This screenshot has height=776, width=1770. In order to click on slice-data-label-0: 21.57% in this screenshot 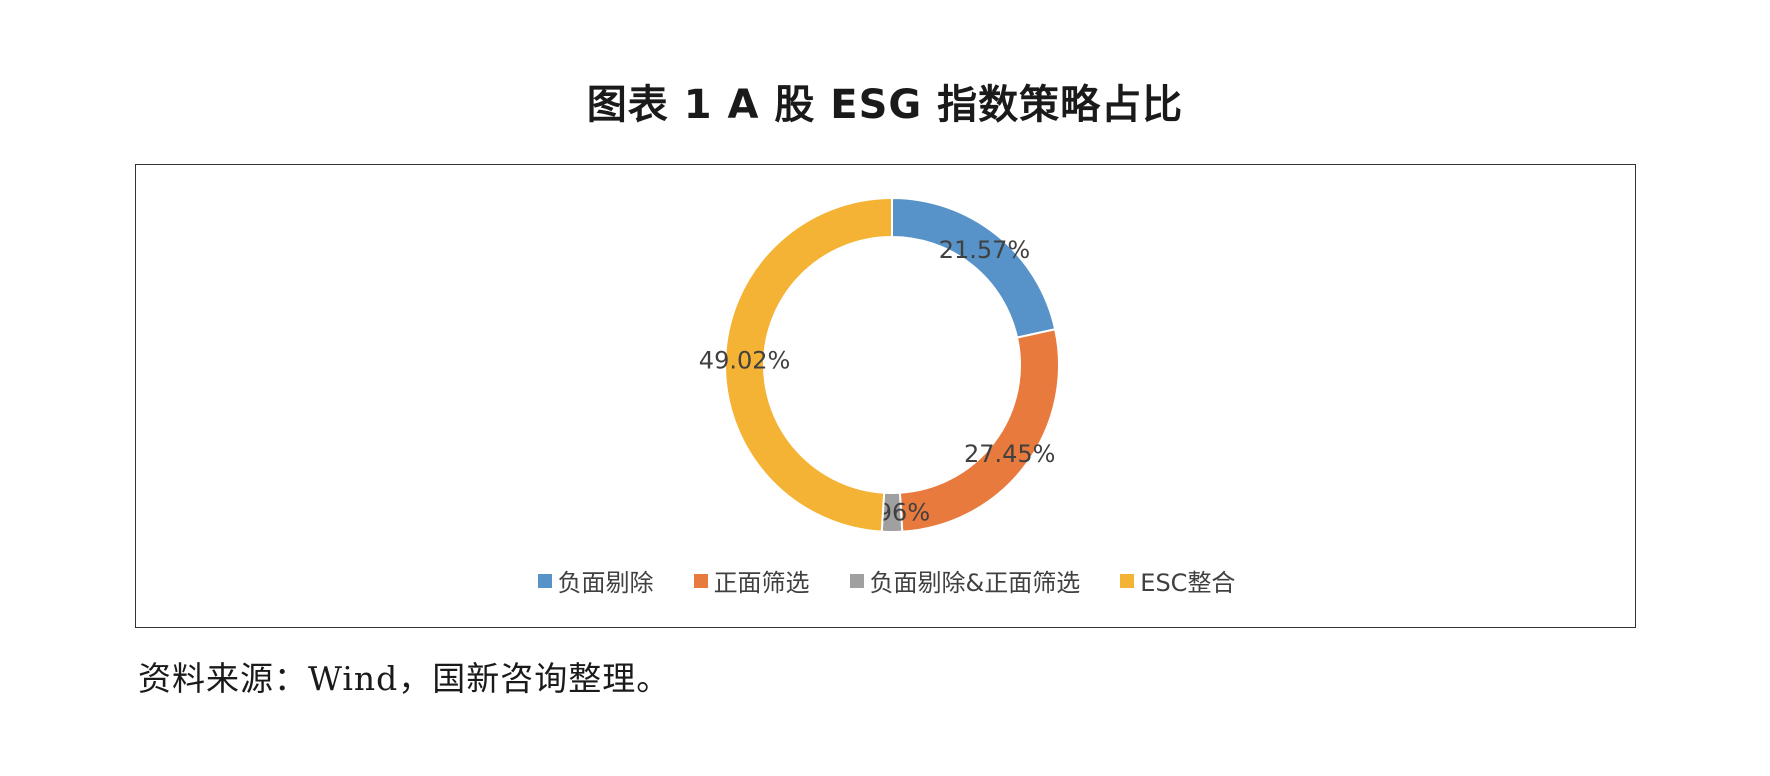, I will do `click(985, 250)`.